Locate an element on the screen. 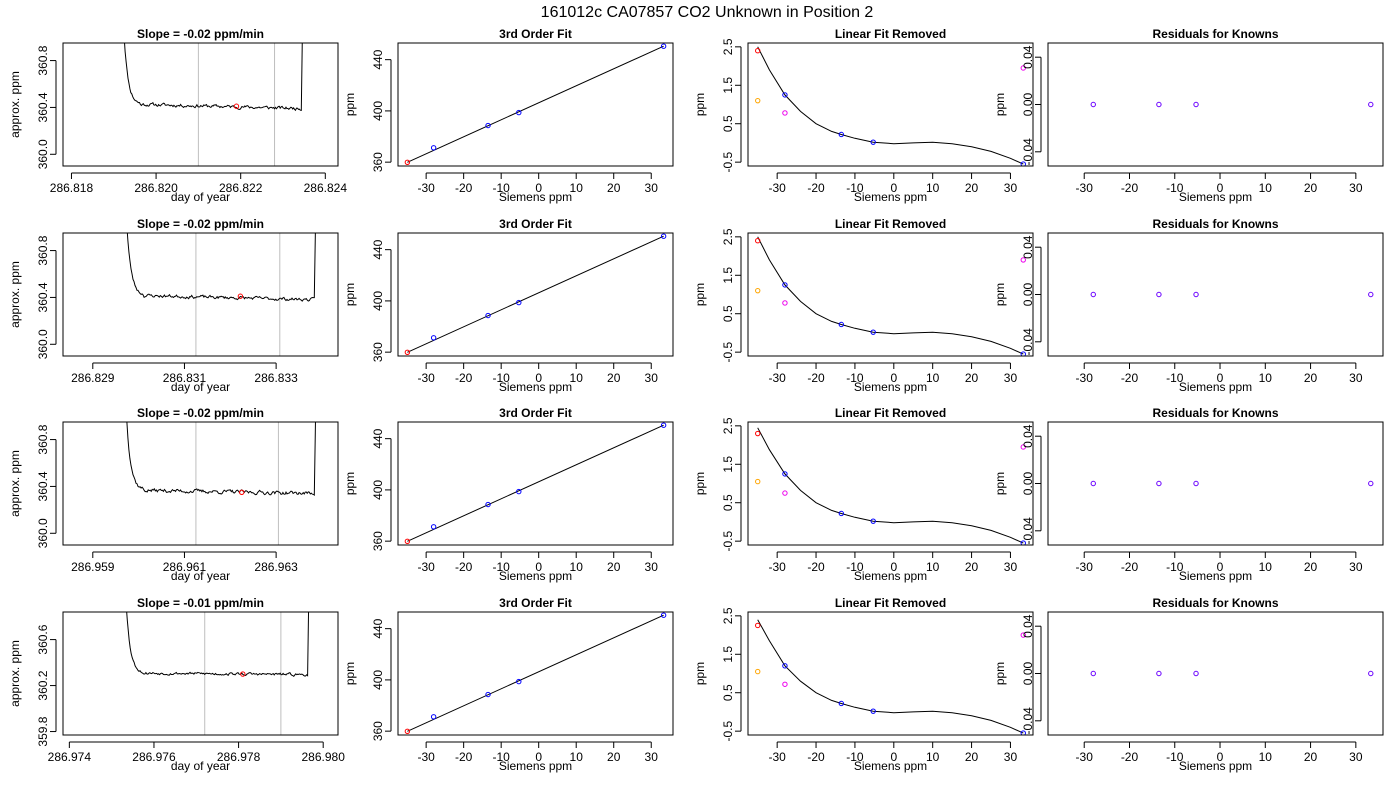 This screenshot has height=800, width=1400. fit-line is located at coordinates (535, 673).